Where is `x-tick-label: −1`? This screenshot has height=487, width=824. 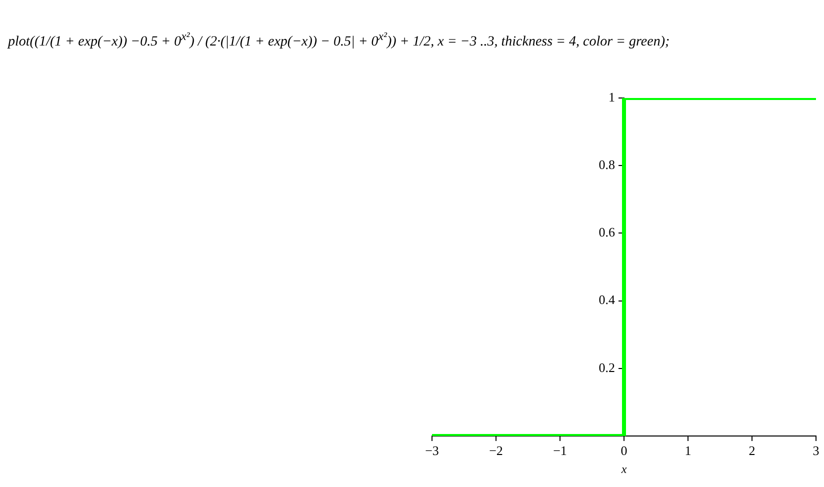
x-tick-label: −1 is located at coordinates (560, 450).